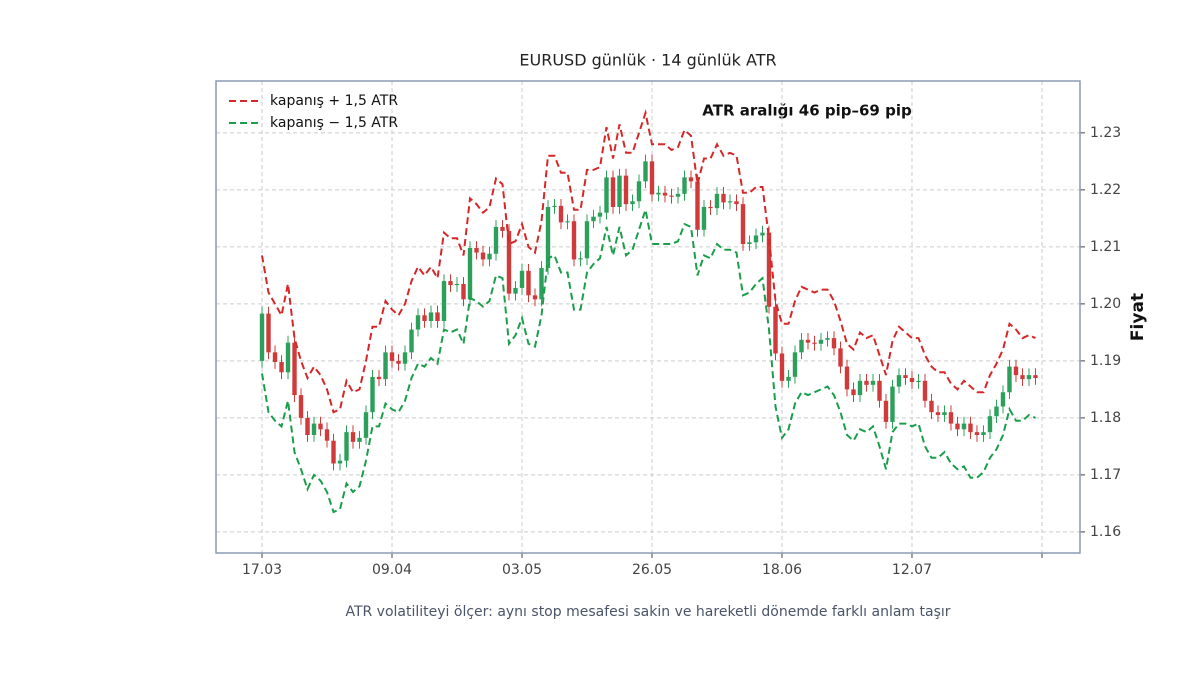  I want to click on y-tick-label: 1.18, so click(1105, 418).